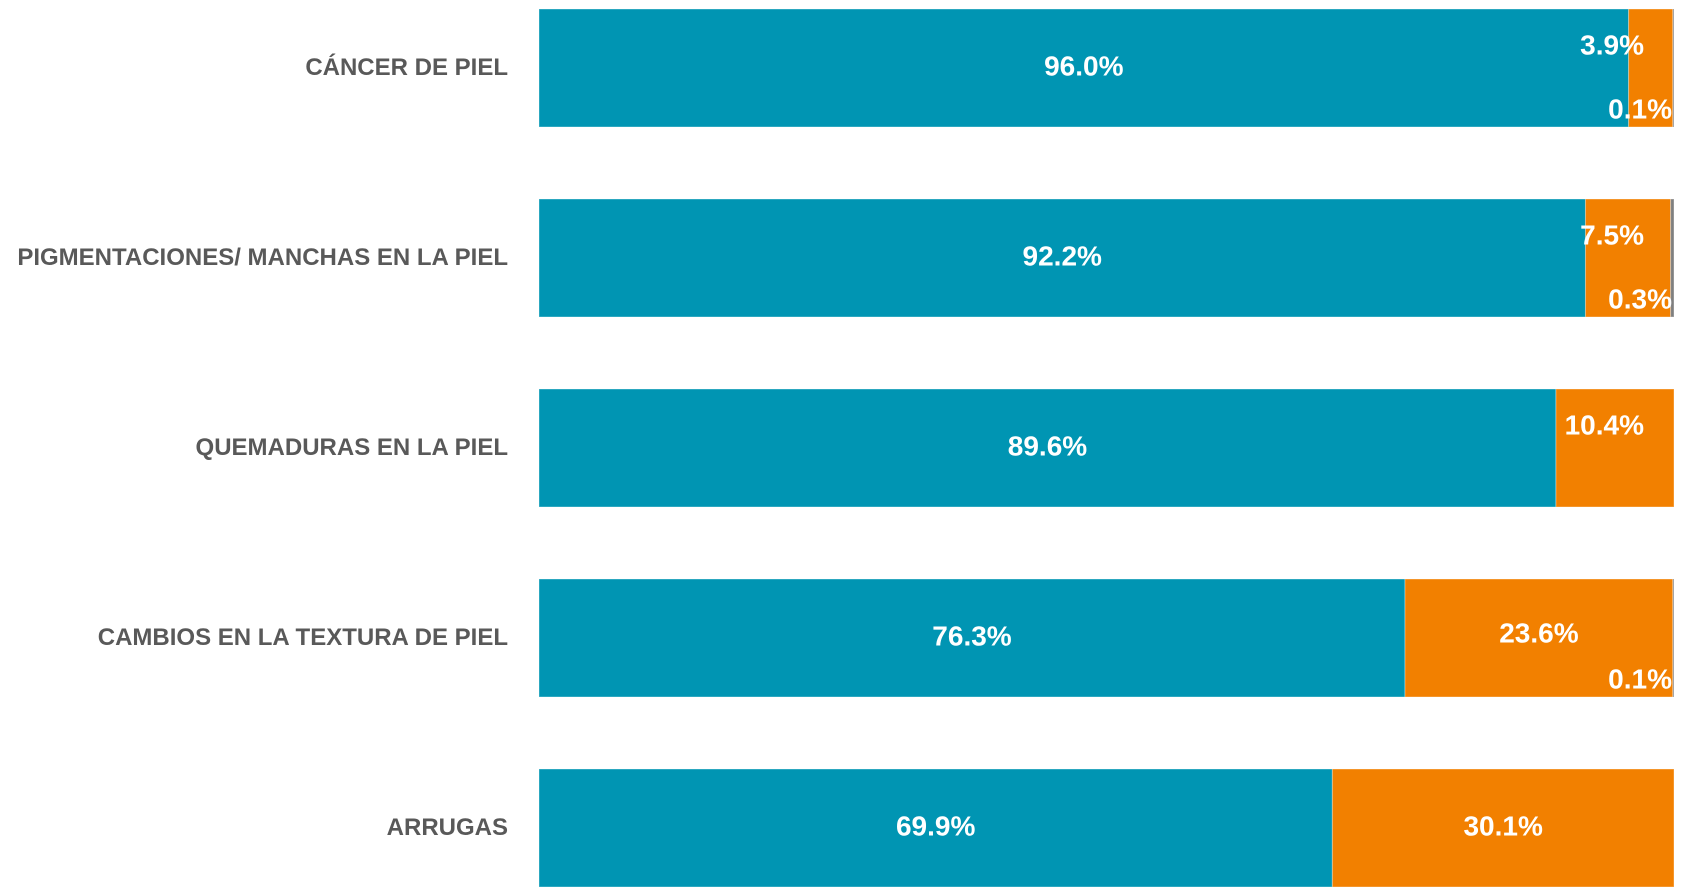 This screenshot has width=1690, height=890. Describe the element at coordinates (1062, 255) in the screenshot. I see `value-label: 92.2%` at that location.